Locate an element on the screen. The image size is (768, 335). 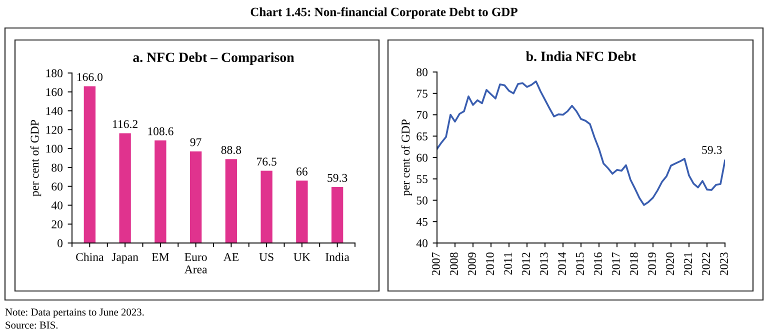
x-tick-label: 2013 is located at coordinates (544, 264).